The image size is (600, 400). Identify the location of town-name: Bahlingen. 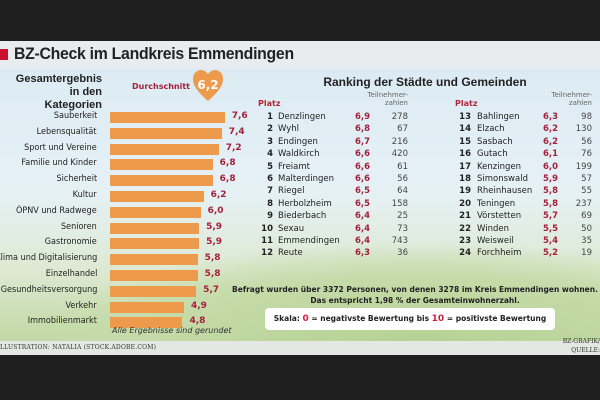
(498, 117).